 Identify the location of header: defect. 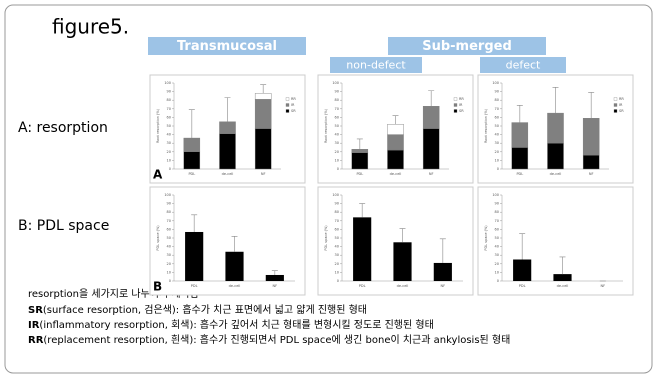
(523, 65).